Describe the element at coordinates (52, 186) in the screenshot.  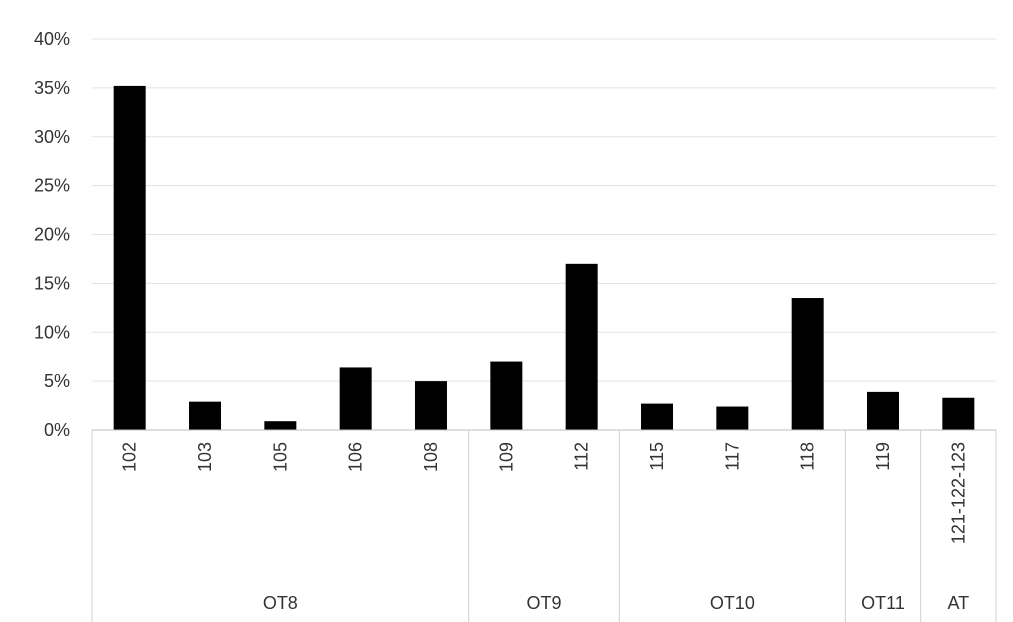
I see `y-tick-label: 25%` at that location.